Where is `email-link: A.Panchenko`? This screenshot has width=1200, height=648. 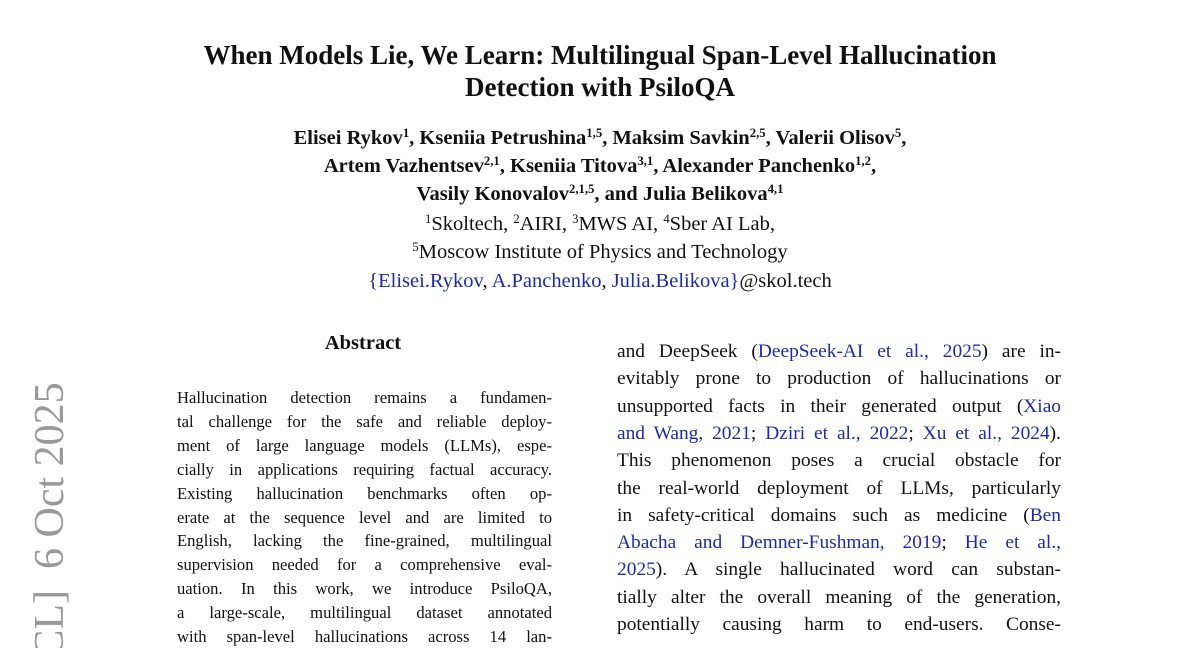
email-link: A.Panchenko is located at coordinates (546, 281).